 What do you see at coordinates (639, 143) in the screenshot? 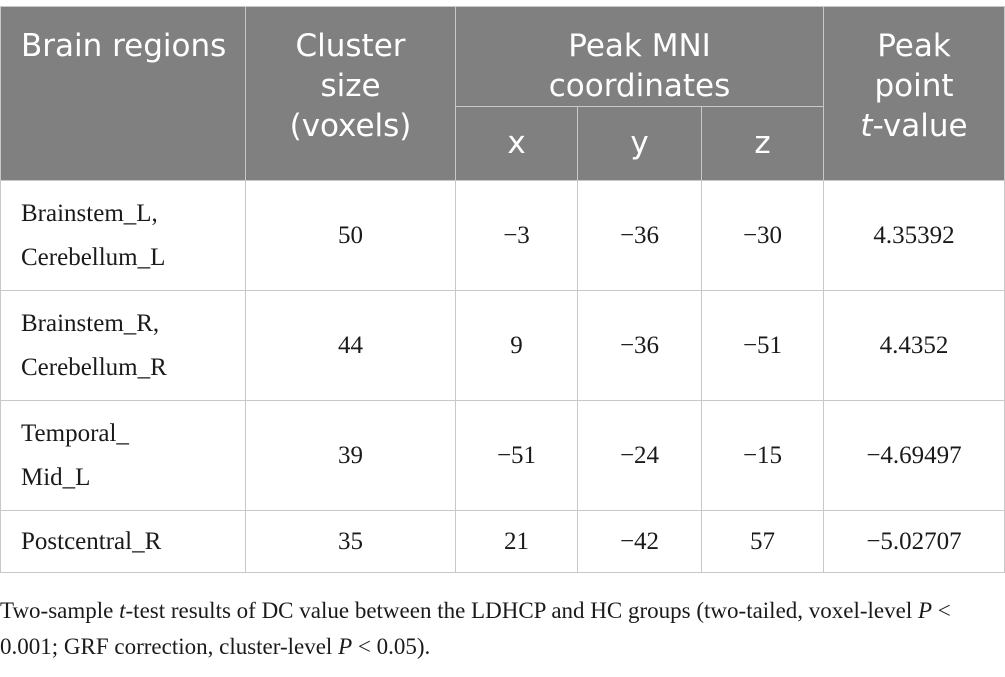
I see `header-y: y` at bounding box center [639, 143].